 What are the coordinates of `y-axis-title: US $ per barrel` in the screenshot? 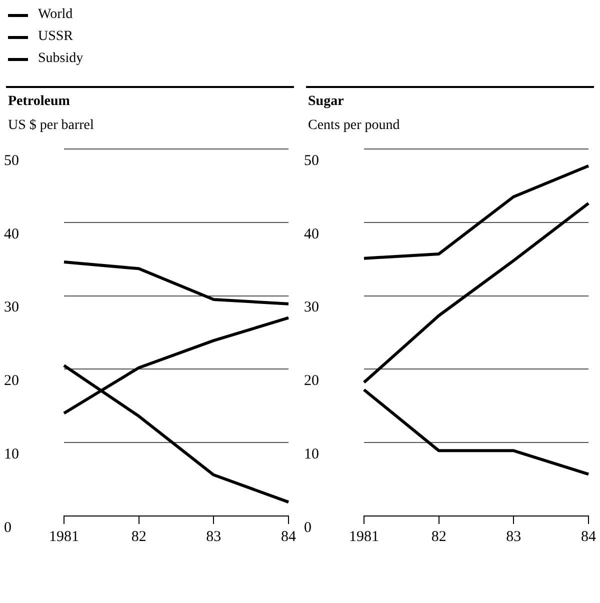 It's located at (51, 126).